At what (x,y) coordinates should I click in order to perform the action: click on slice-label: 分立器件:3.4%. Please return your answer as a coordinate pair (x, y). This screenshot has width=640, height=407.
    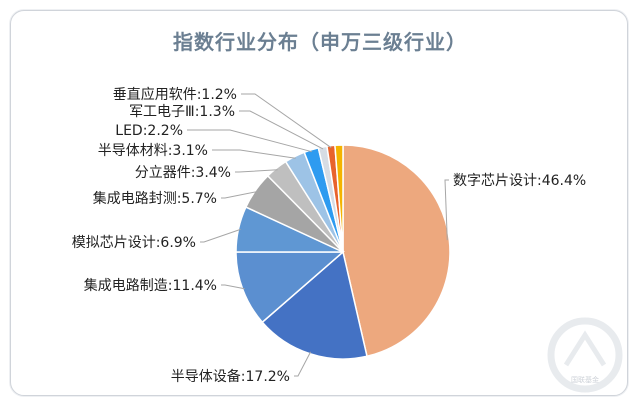
    Looking at the image, I should click on (183, 173).